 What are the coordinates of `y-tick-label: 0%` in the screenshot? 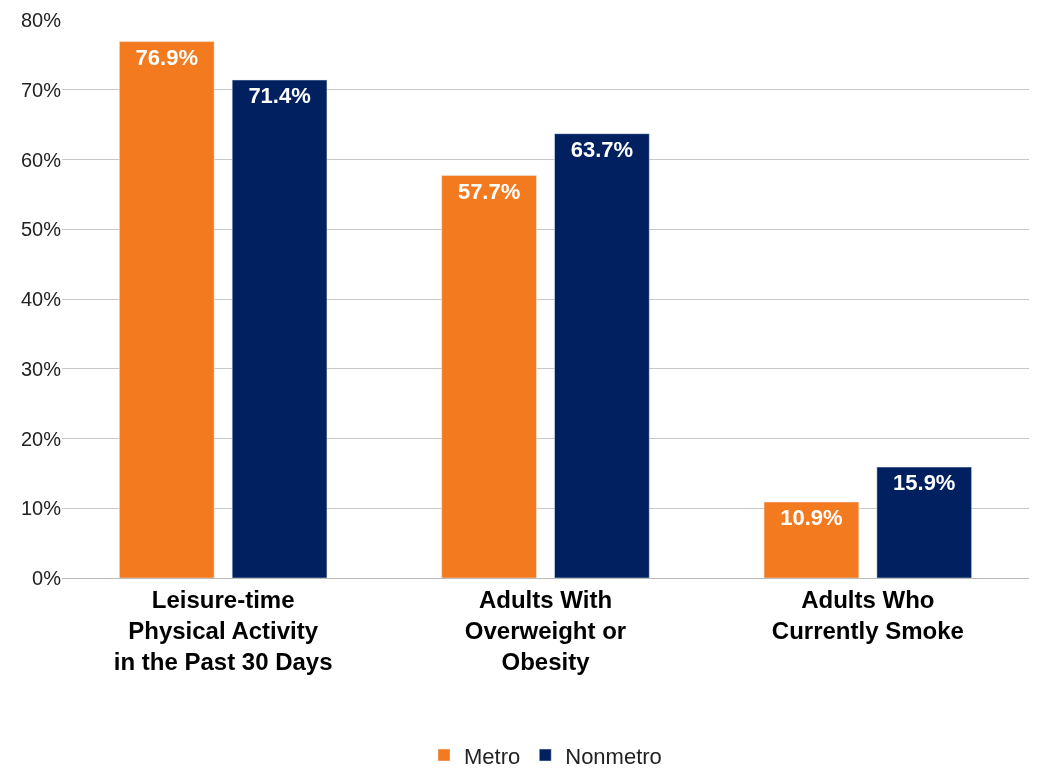 It's located at (47, 578).